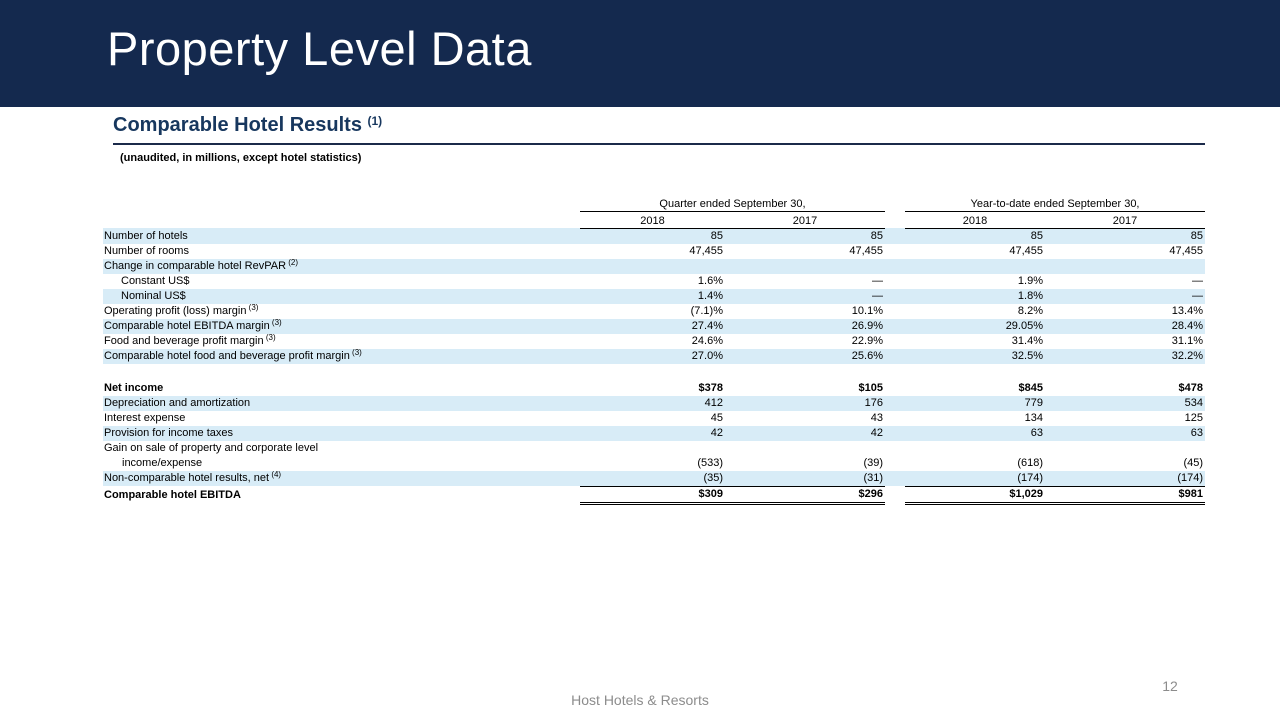 The height and width of the screenshot is (720, 1280). I want to click on table-row: Net income $378 $105 $845 $478, so click(654, 388).